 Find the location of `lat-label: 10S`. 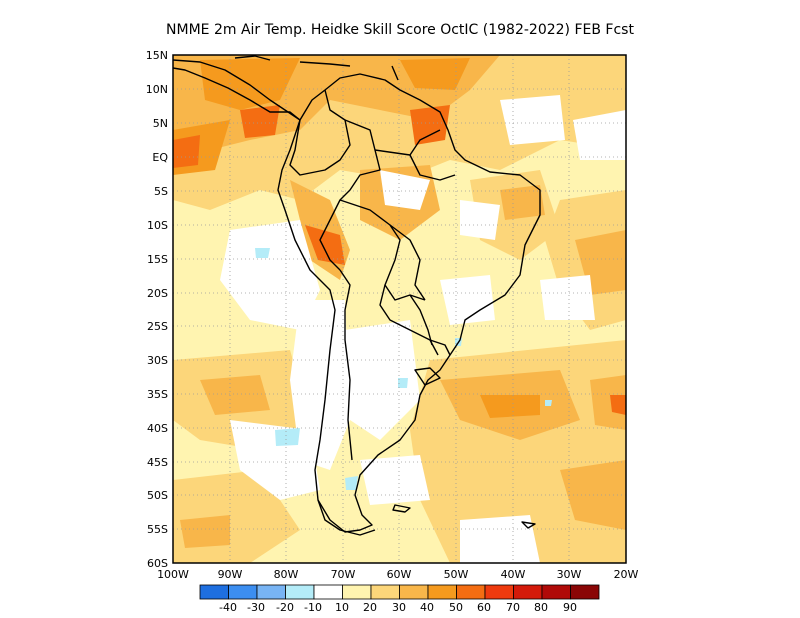

lat-label: 10S is located at coordinates (157, 225).